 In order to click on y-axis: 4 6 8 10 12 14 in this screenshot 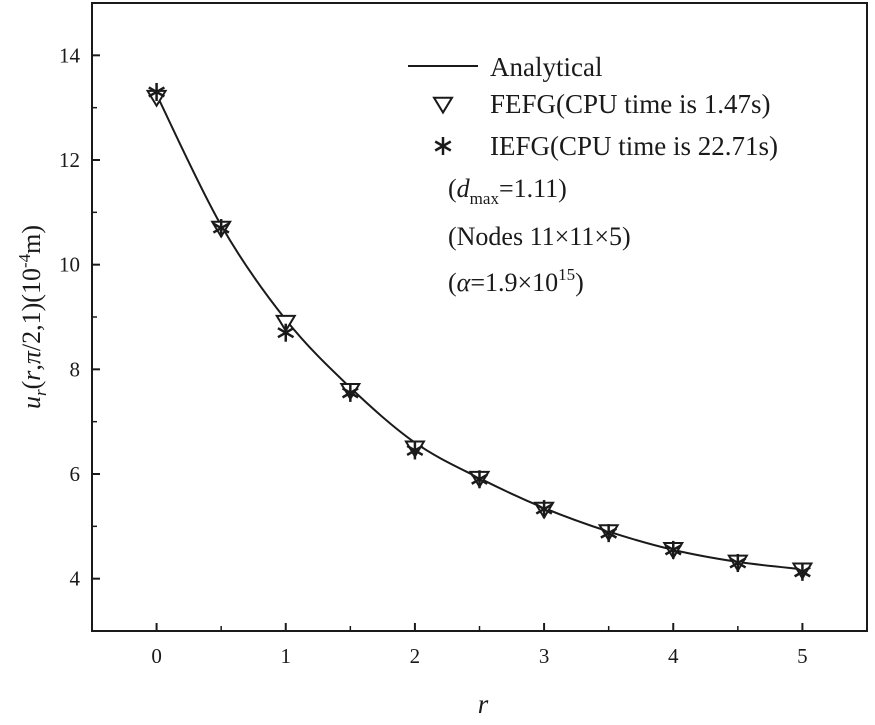, I will do `click(79, 337)`.